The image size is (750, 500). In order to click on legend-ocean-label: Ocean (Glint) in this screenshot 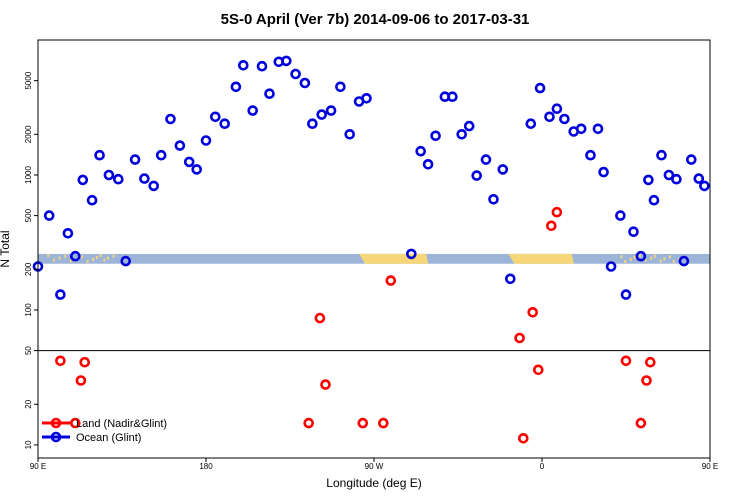, I will do `click(108, 438)`.